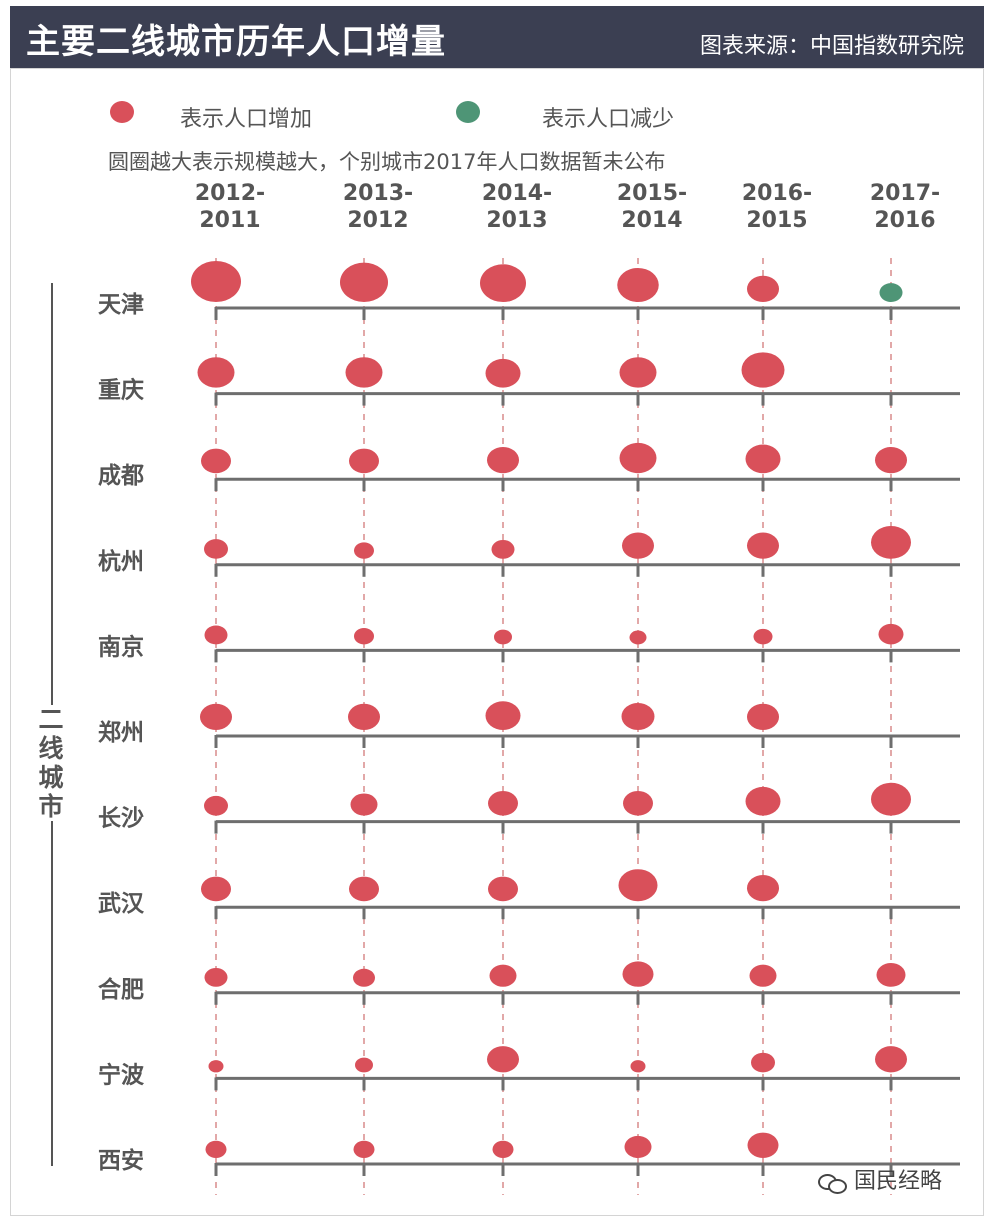  I want to click on period-header-line1: 2016-, so click(777, 193).